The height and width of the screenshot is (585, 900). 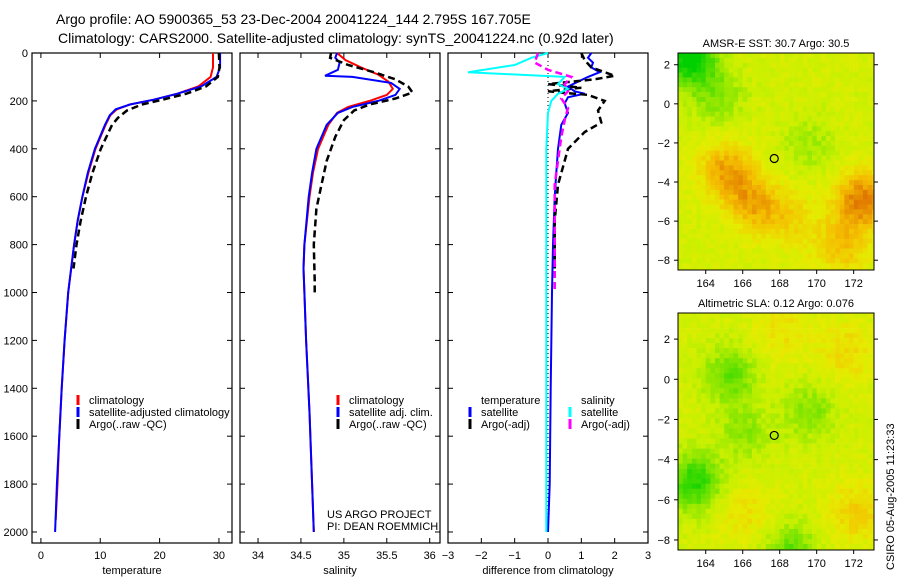 I want to click on project-note-line2: PI: DEAN ROEMMICH, so click(x=382, y=527).